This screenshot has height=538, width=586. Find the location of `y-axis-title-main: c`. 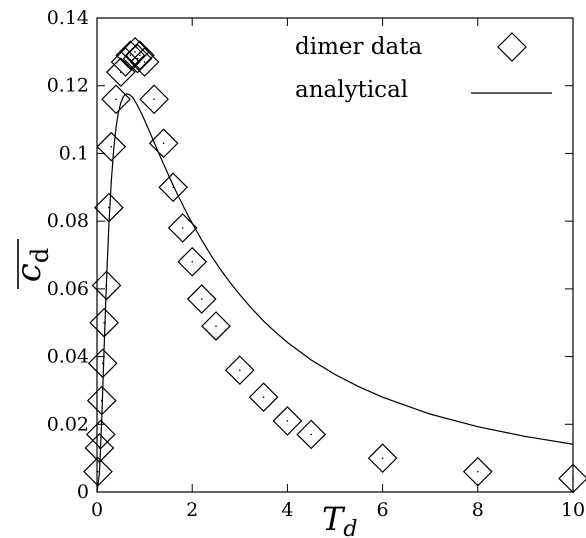

y-axis-title-main: c is located at coordinates (29, 272).